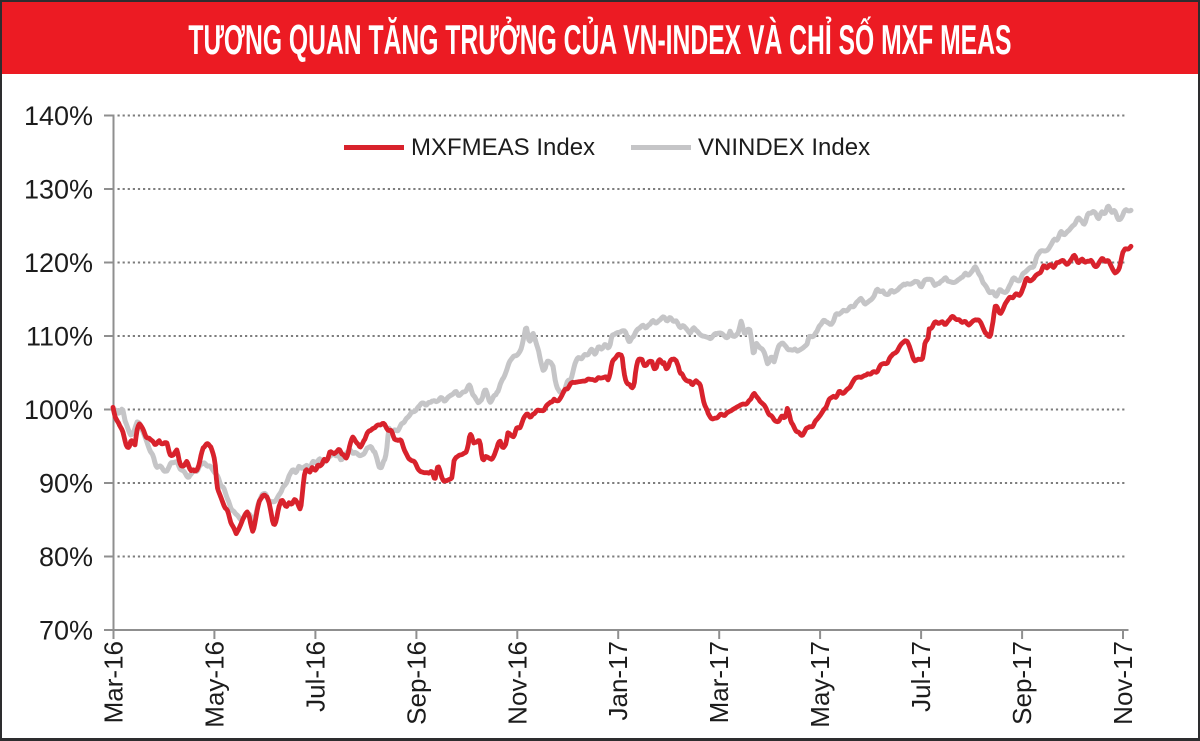 This screenshot has height=741, width=1200. Describe the element at coordinates (921, 676) in the screenshot. I see `svg-text: Jul-17` at that location.